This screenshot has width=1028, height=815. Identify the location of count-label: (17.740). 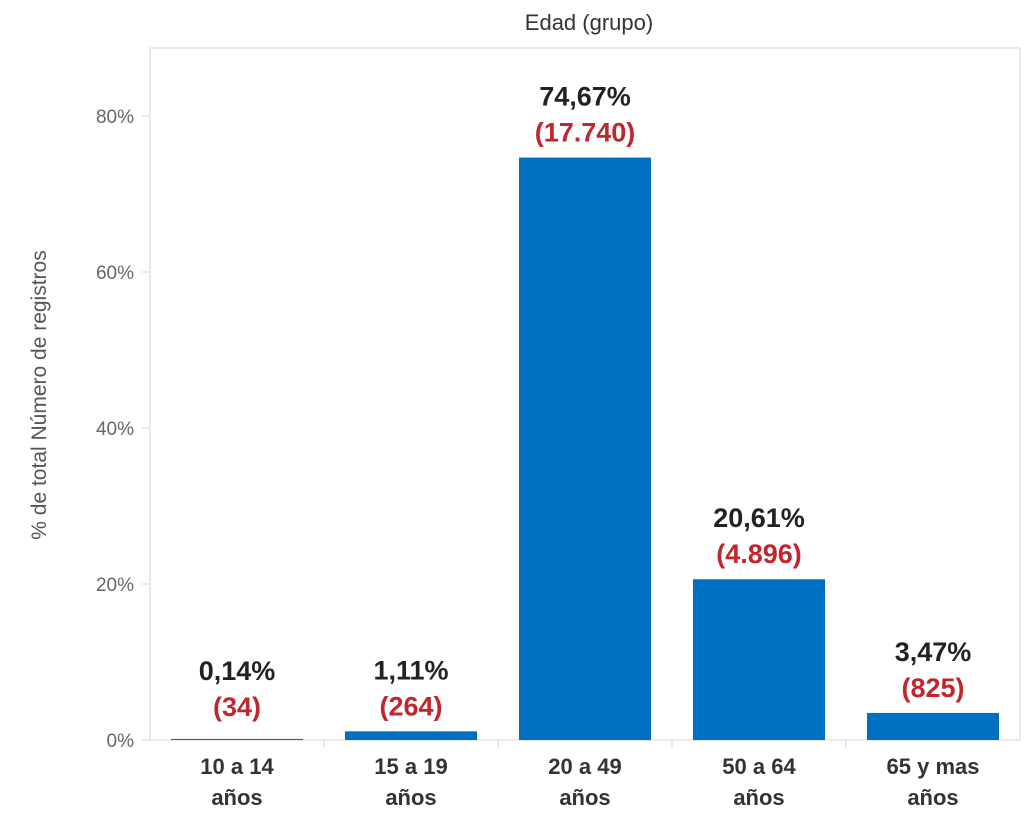
(585, 133).